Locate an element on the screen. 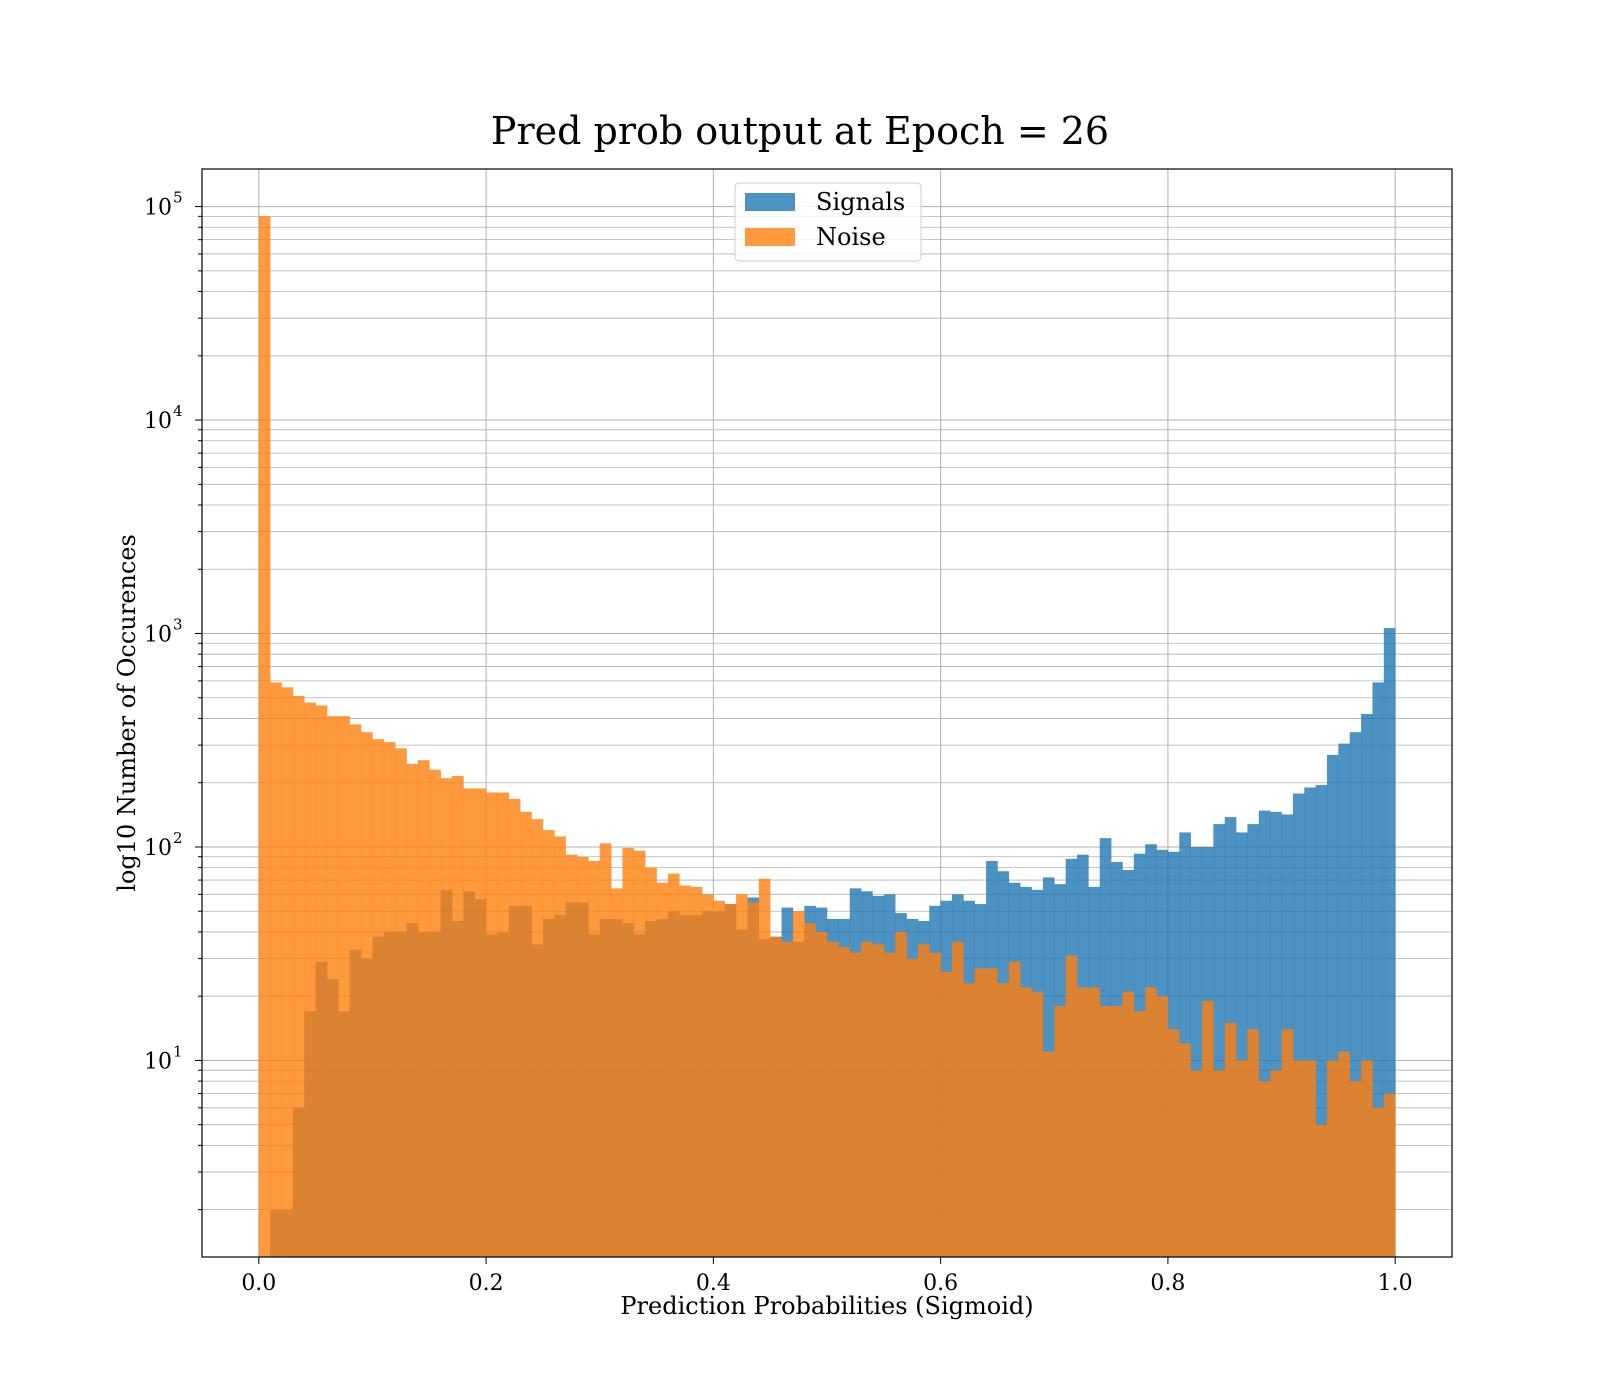 The height and width of the screenshot is (1400, 1600). x-tick-label: 0.4 is located at coordinates (713, 1283).